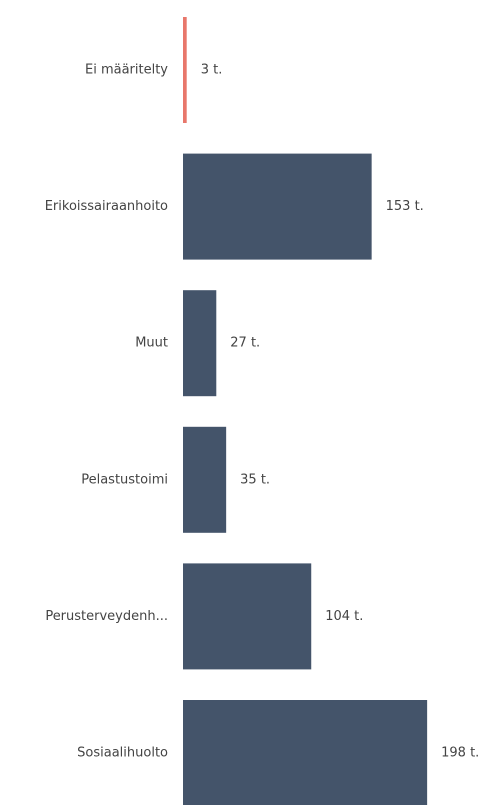 The height and width of the screenshot is (805, 490). I want to click on value-label: 104 t., so click(344, 616).